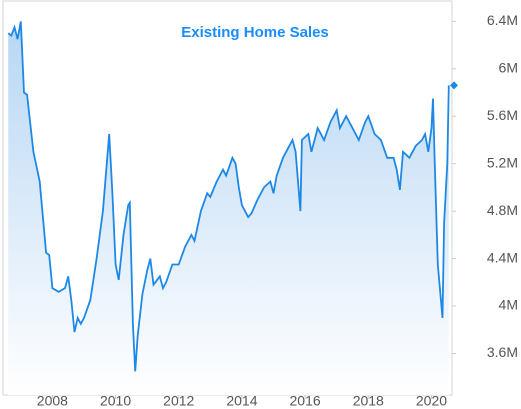 Image resolution: width=521 pixels, height=409 pixels. What do you see at coordinates (255, 32) in the screenshot?
I see `chart-title: Existing Home Sales` at bounding box center [255, 32].